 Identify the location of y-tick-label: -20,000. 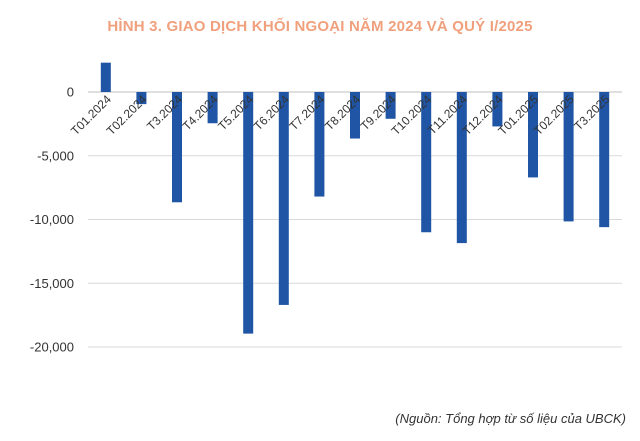
(52, 347).